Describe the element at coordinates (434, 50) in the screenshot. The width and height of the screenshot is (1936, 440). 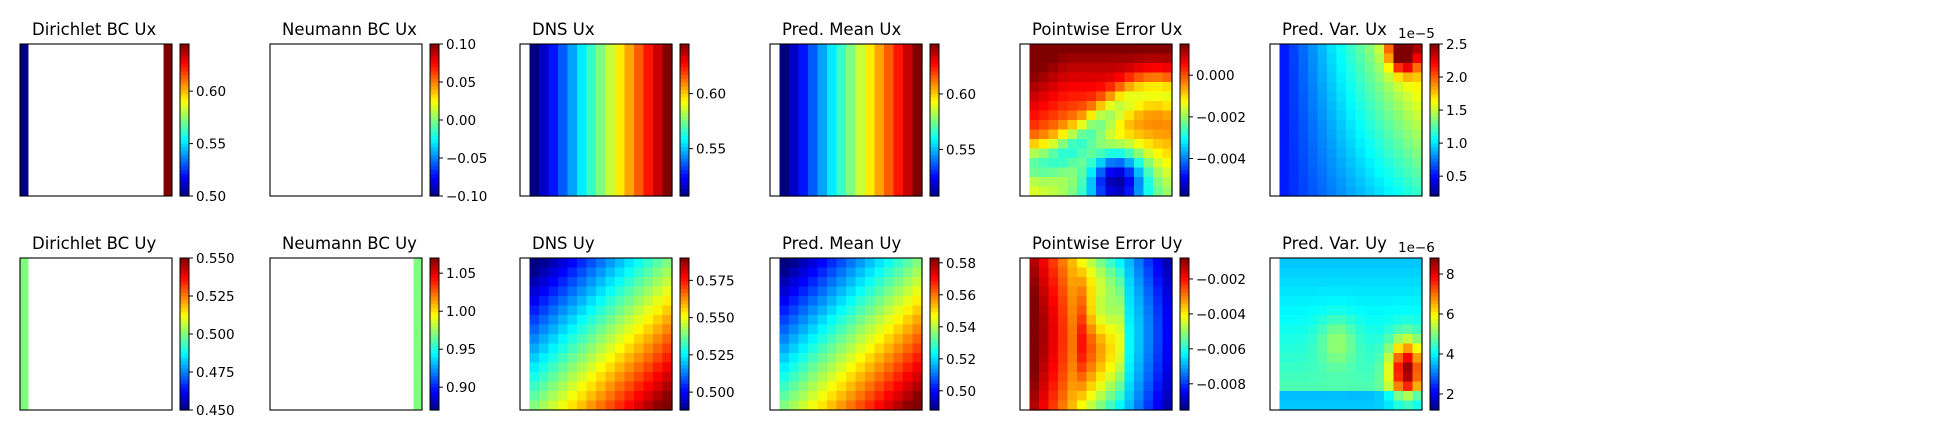
I see `neu-ux-colorbar-segment` at that location.